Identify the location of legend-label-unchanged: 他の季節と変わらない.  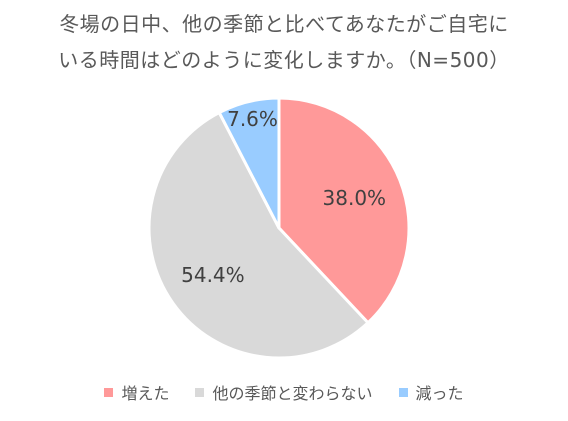
(292, 393).